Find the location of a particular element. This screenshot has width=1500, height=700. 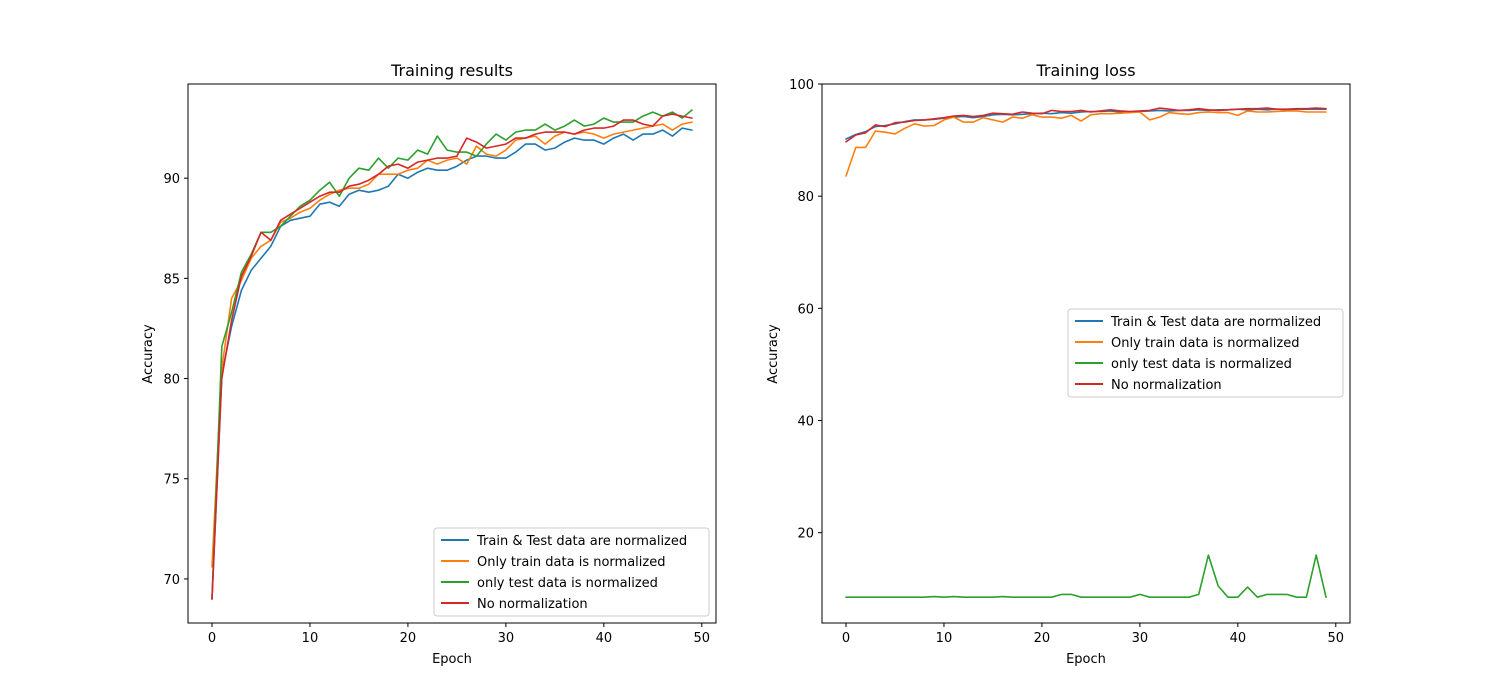

y-tick-label: 70 is located at coordinates (171, 580).